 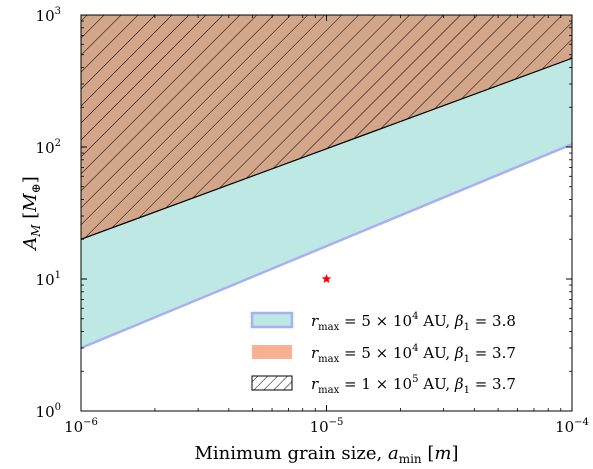 I want to click on legend-label: rmax = 1 × 105 AU, β1 = 3.7, so click(x=413, y=385).